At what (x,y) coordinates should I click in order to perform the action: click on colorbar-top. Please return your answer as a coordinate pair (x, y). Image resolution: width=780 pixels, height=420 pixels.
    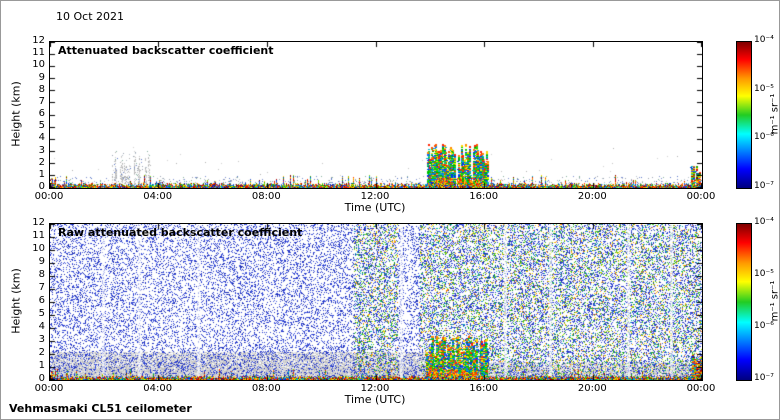
    Looking at the image, I should click on (744, 115).